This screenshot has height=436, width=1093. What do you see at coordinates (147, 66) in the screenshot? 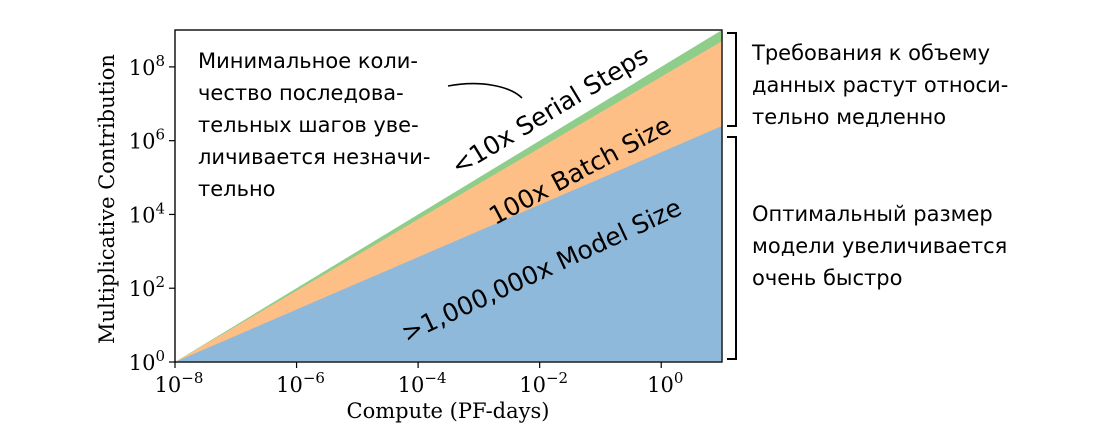
I see `y-tick-label: 10⁸` at bounding box center [147, 66].